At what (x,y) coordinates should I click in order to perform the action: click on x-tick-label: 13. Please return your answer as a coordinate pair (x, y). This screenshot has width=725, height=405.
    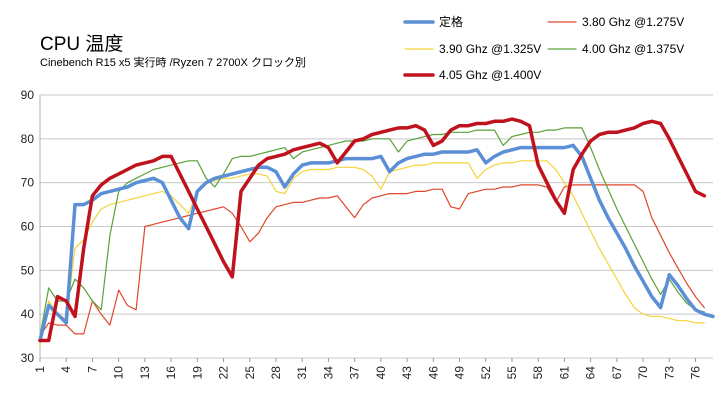
    Looking at the image, I should click on (145, 373).